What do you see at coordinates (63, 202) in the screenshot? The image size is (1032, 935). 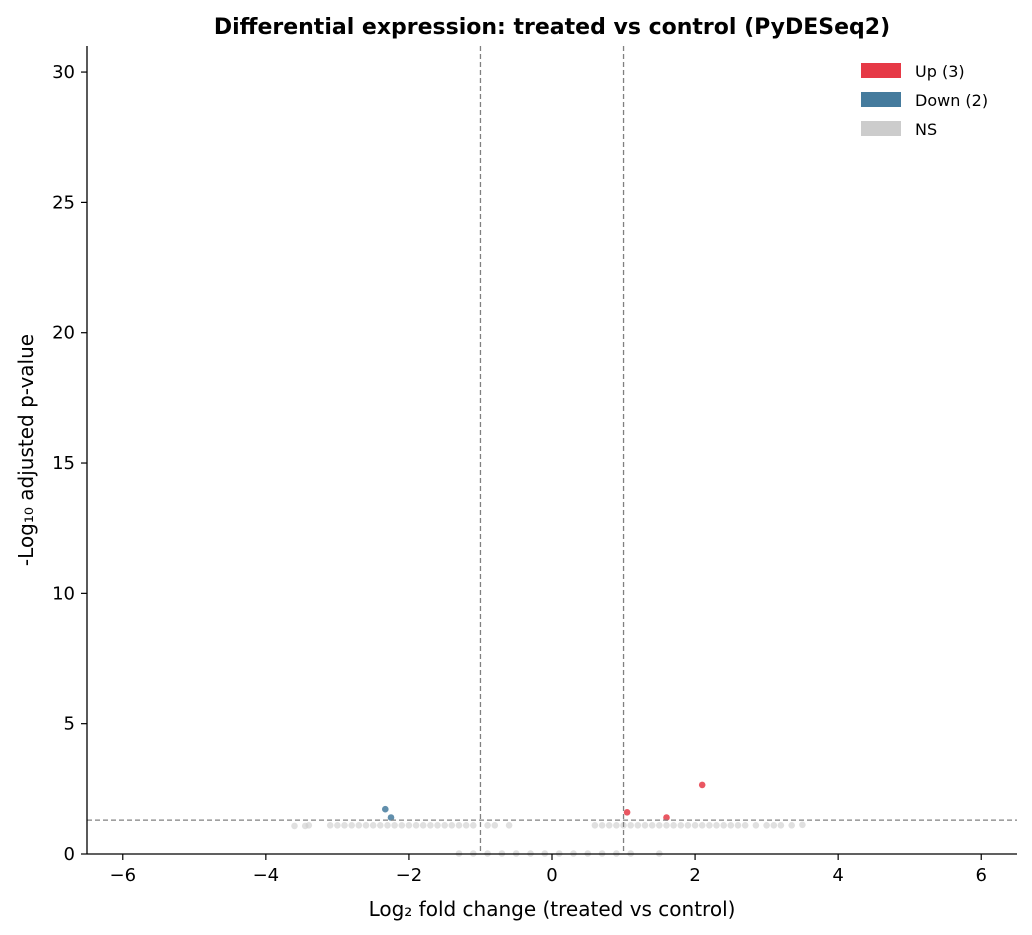 I see `y-tick-label: 25` at bounding box center [63, 202].